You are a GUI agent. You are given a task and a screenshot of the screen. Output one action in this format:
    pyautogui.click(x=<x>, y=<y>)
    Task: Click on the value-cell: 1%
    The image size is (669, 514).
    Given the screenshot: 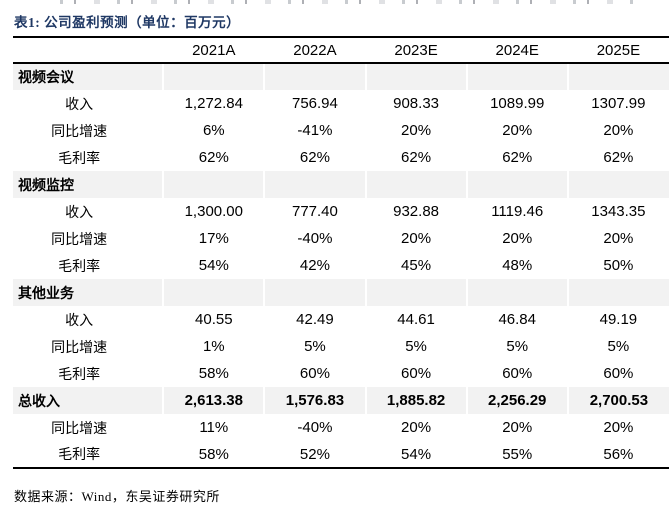 What is the action you would take?
    pyautogui.click(x=213, y=346)
    